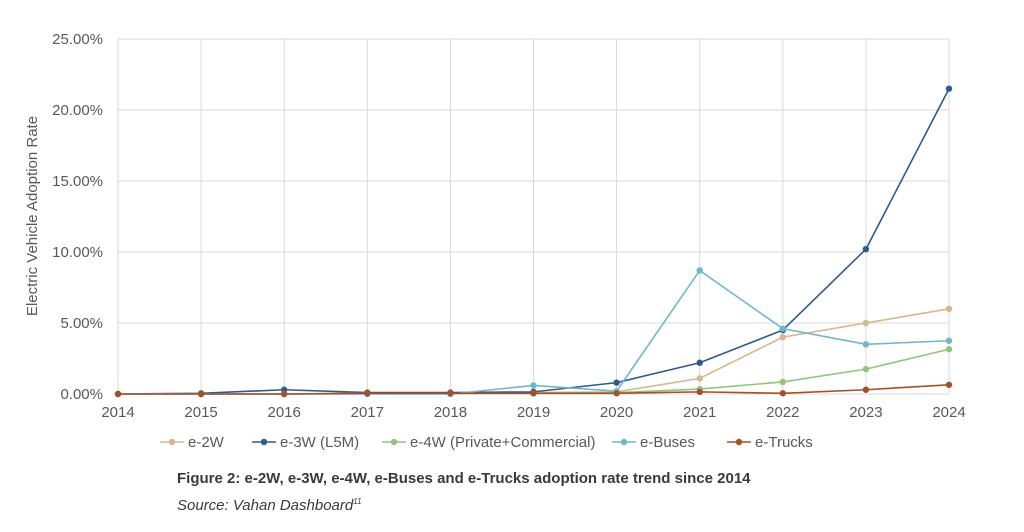 The height and width of the screenshot is (532, 1024). Describe the element at coordinates (81, 323) in the screenshot. I see `y-tick-label: 5.00%` at that location.